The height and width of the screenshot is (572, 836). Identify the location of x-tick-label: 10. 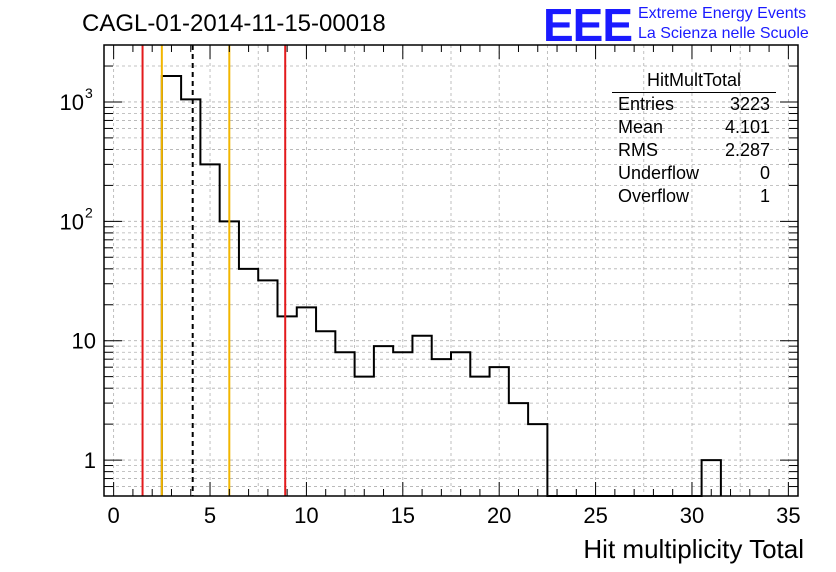
(306, 515).